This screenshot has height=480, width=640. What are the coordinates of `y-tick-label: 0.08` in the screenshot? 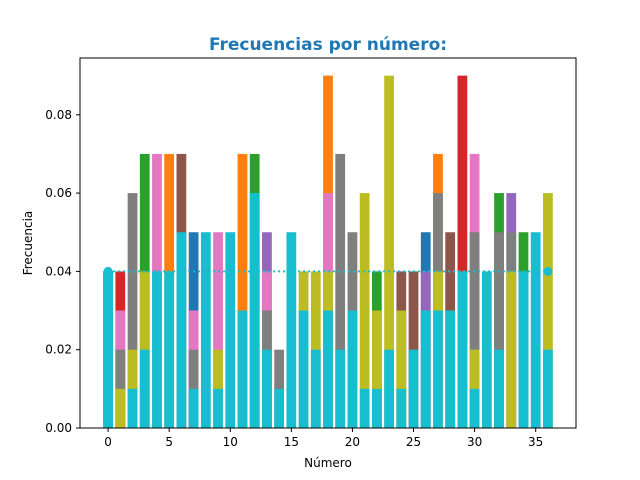 It's located at (58, 115).